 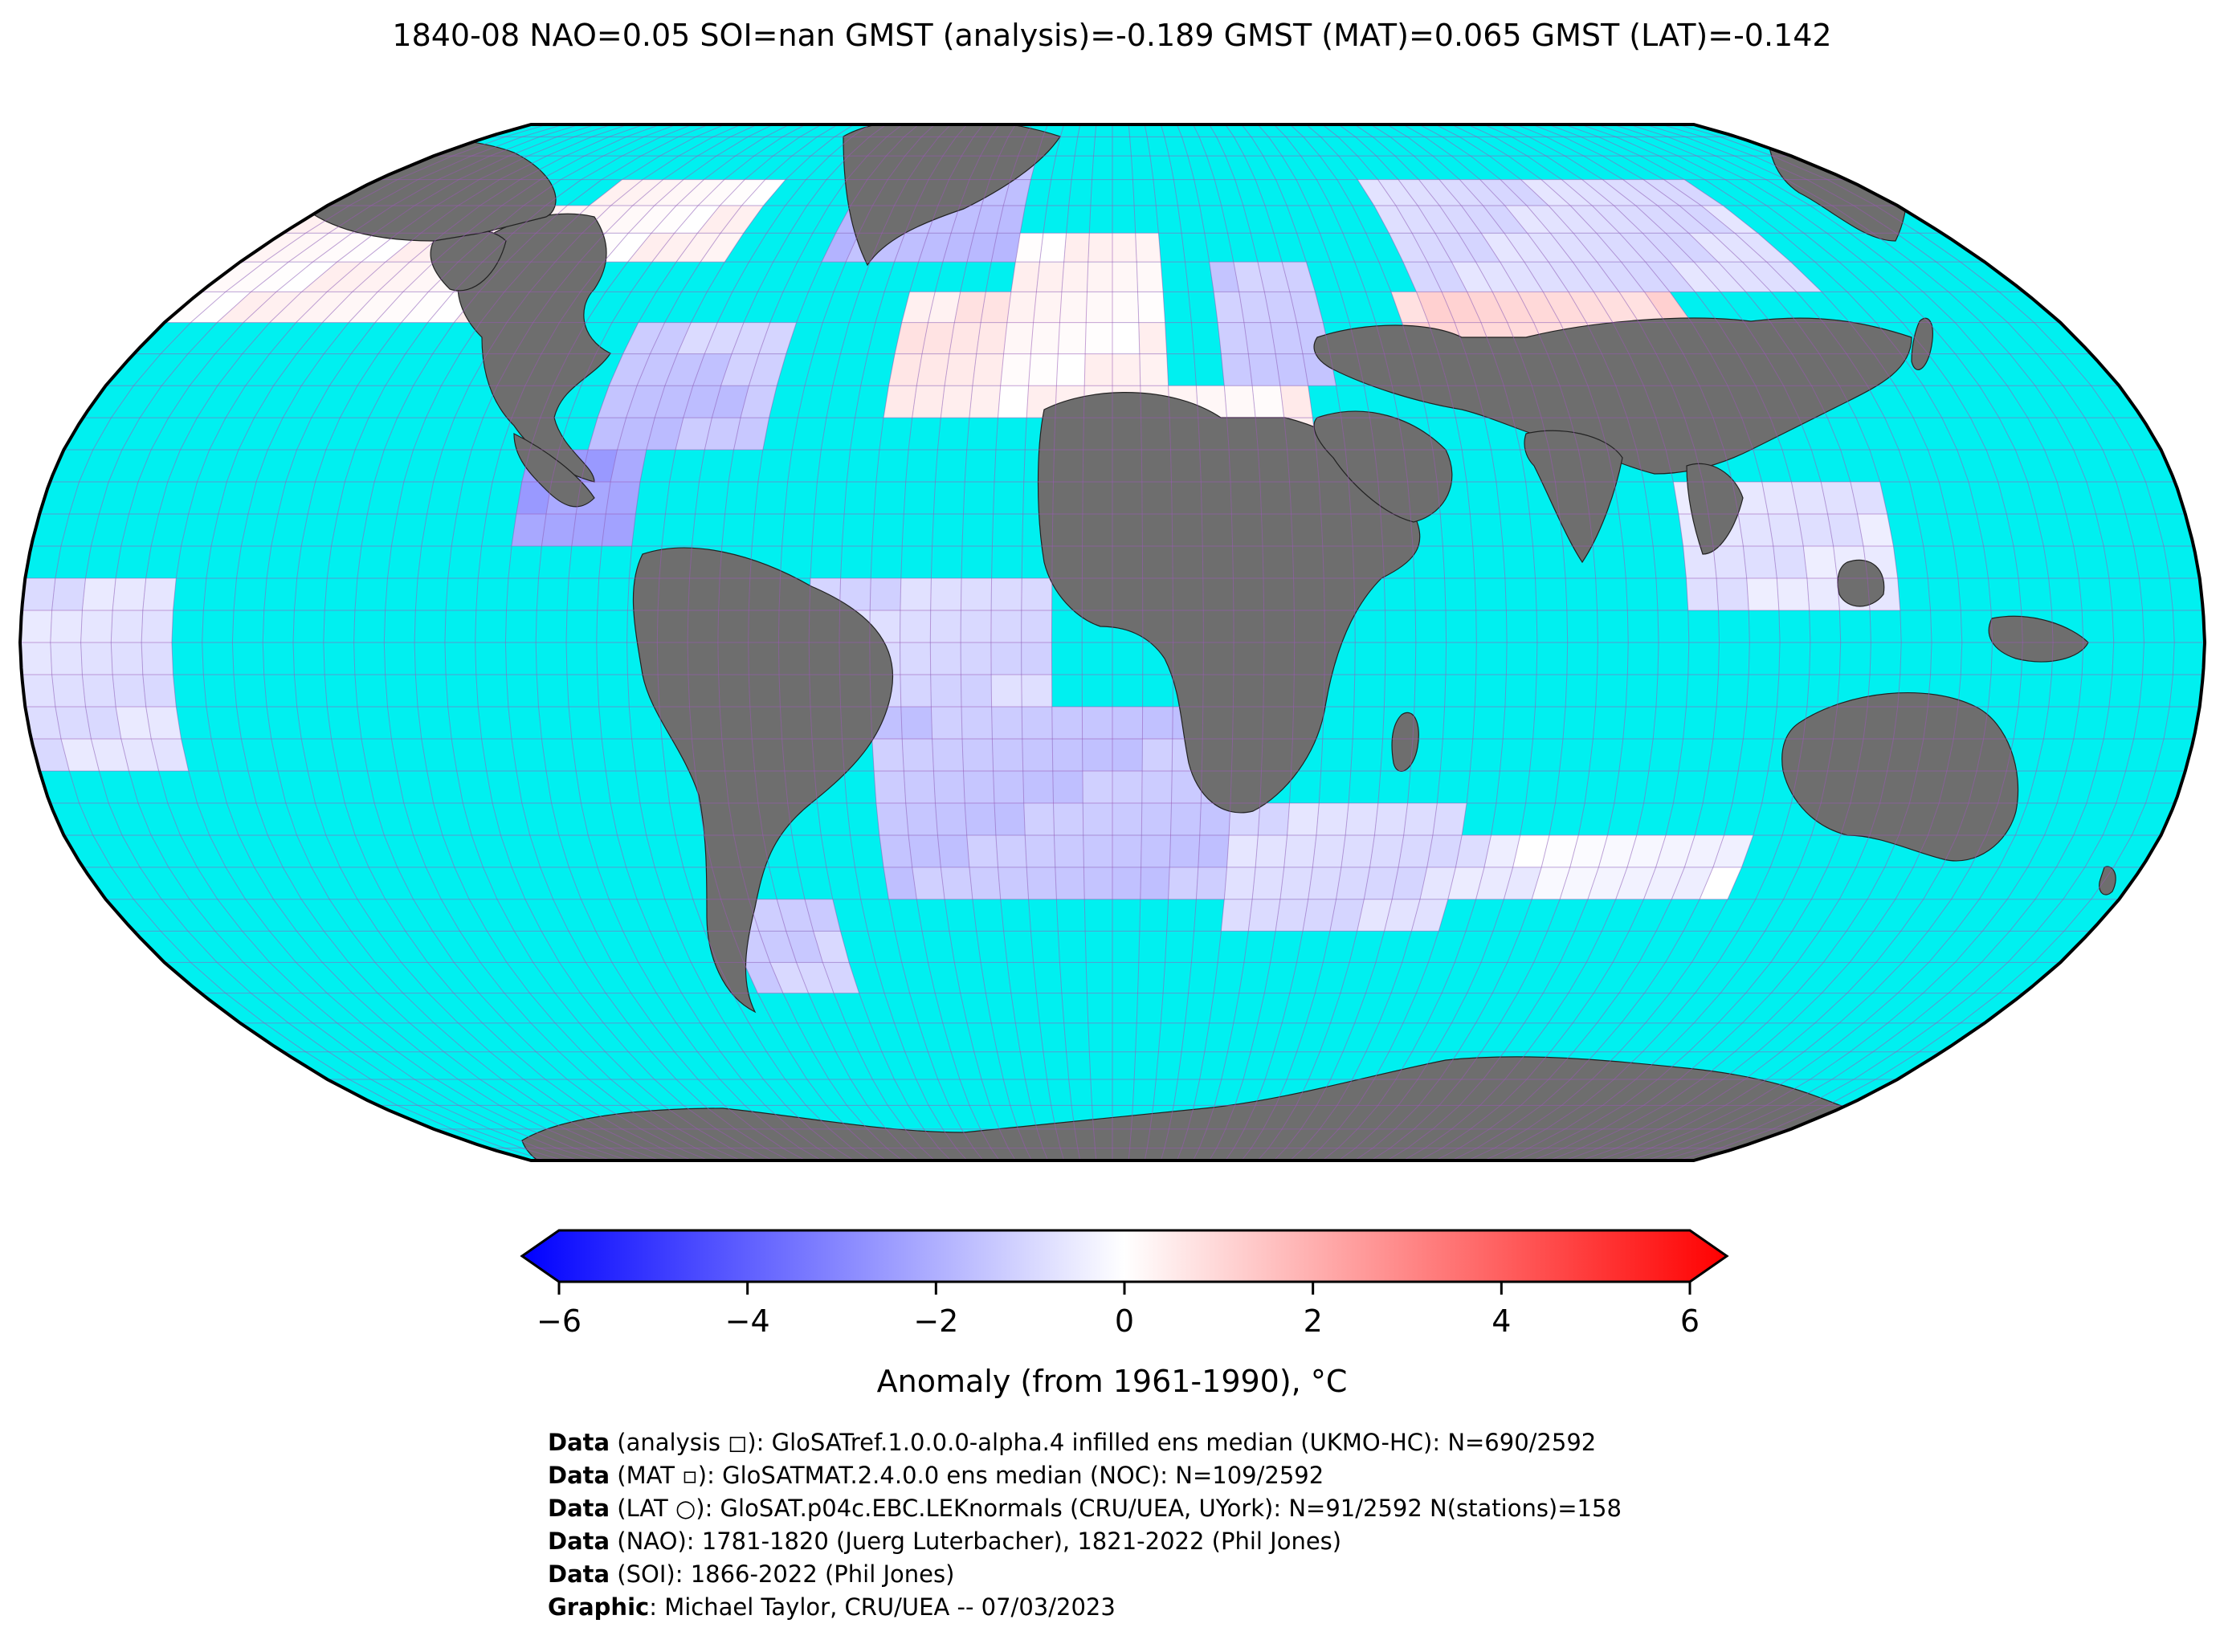 What do you see at coordinates (1690, 1321) in the screenshot?
I see `colorbar-tick-label: 6` at bounding box center [1690, 1321].